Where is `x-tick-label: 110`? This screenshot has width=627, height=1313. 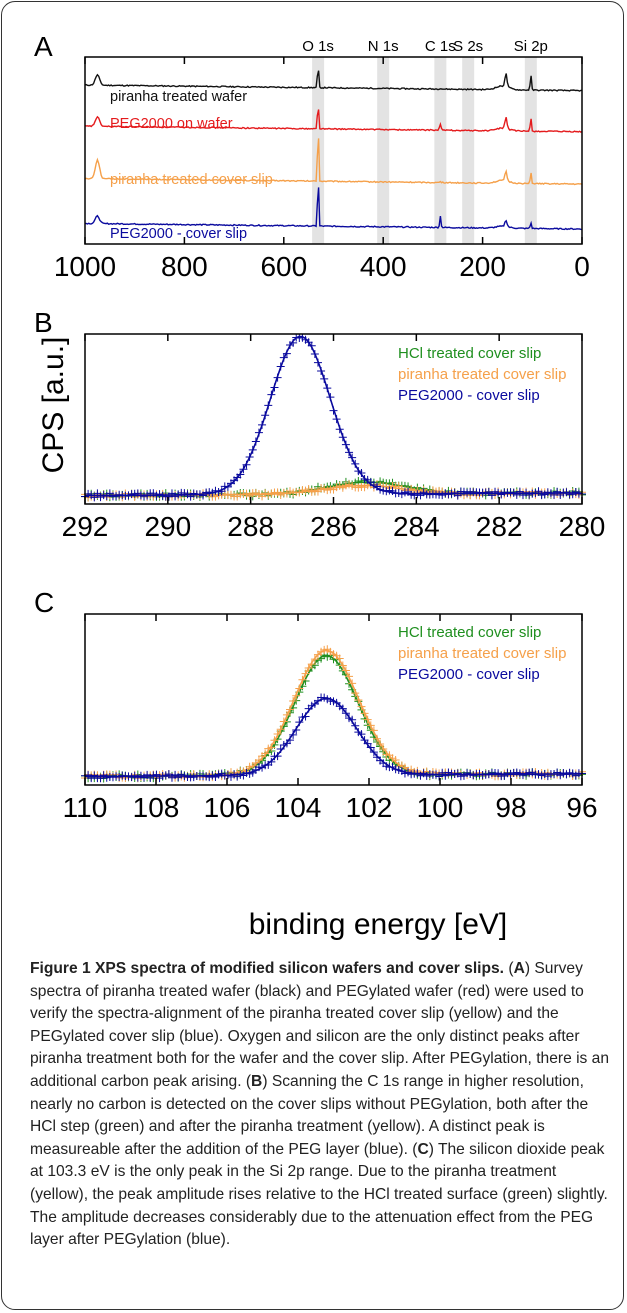 x-tick-label: 110 is located at coordinates (85, 807).